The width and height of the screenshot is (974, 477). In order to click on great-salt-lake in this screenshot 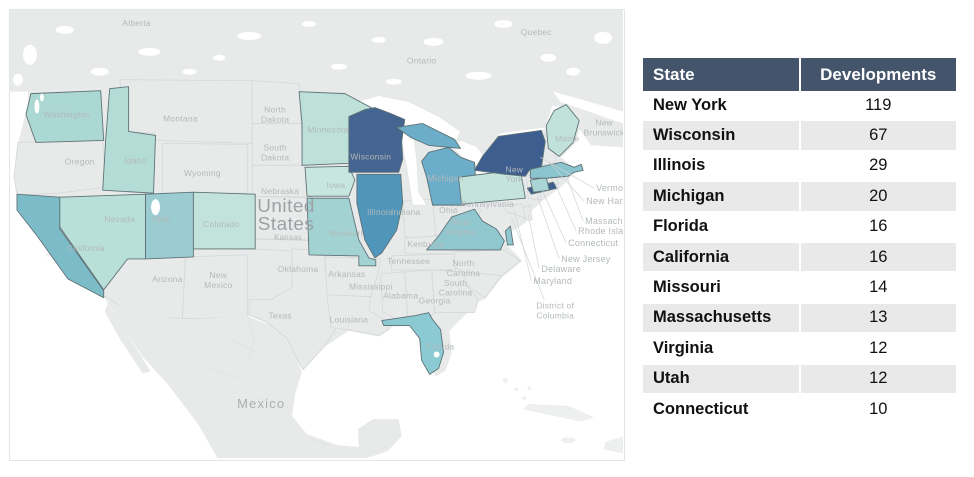, I will do `click(156, 207)`.